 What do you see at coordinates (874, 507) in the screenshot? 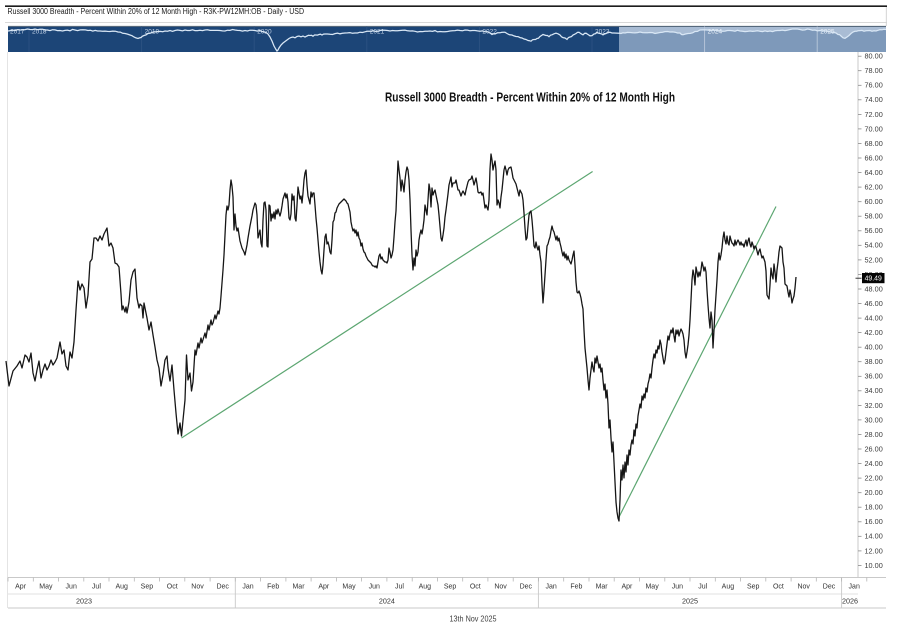
I see `svg-text: 18.00` at bounding box center [874, 507].